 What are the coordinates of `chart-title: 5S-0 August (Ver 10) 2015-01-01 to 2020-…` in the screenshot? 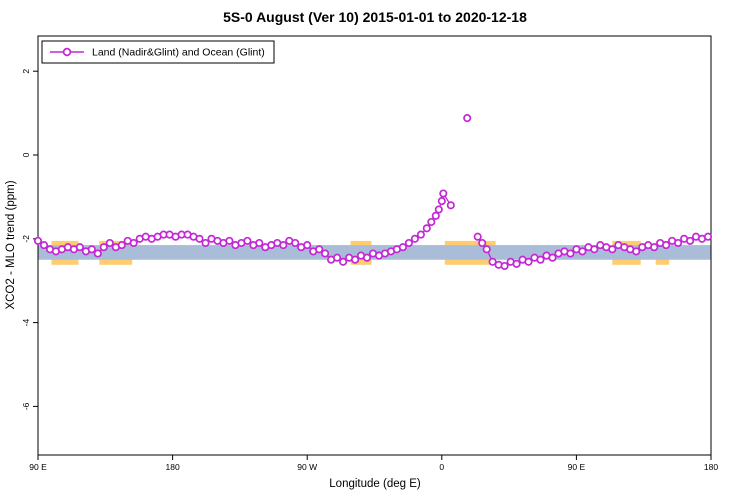 It's located at (375, 17).